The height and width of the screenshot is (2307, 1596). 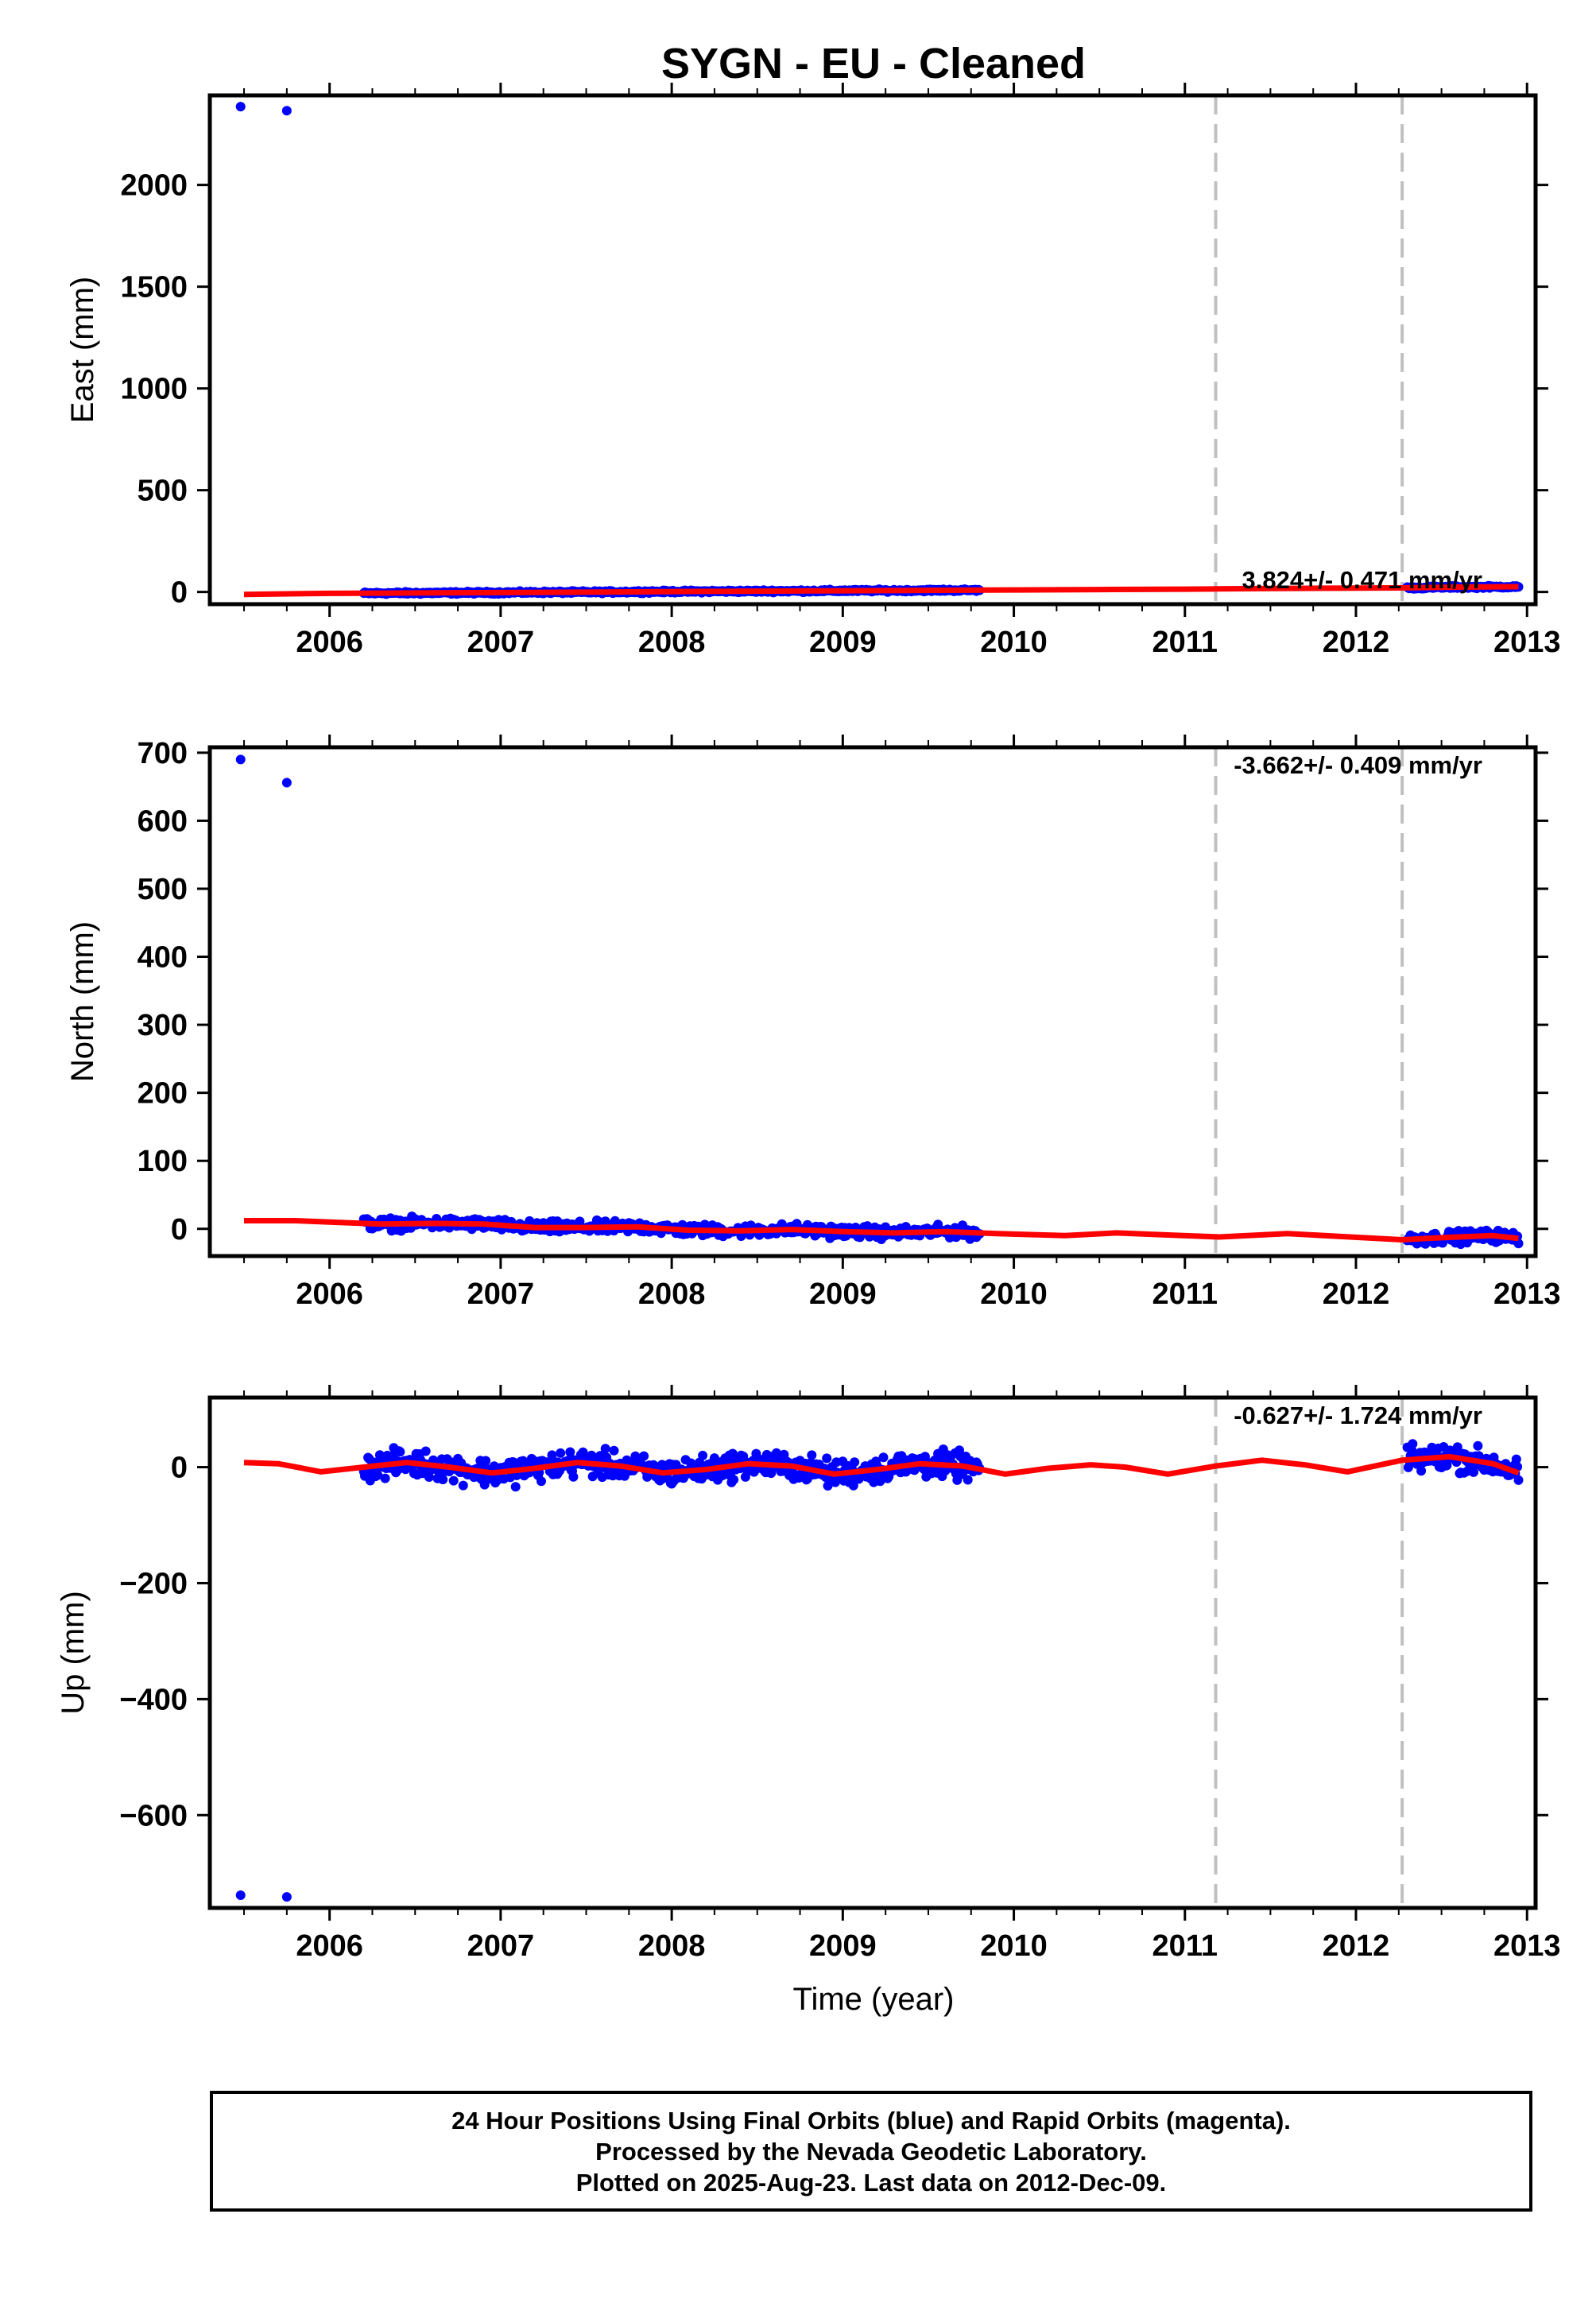 I want to click on velocity-rate-label: -3.662+/- 0.409 mm/yr, so click(x=1358, y=765).